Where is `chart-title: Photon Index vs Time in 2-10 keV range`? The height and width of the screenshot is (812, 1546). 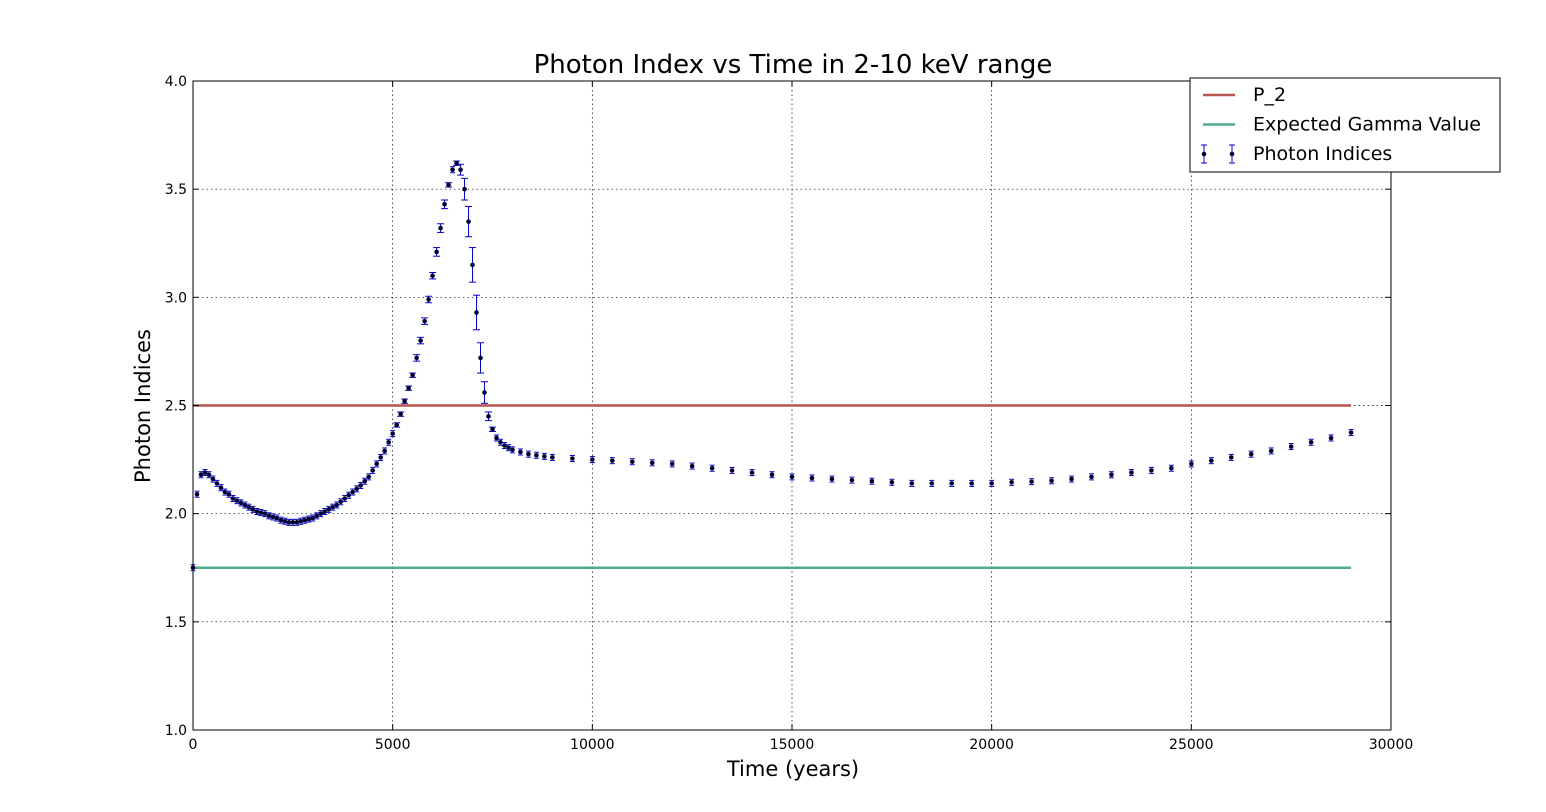 chart-title: Photon Index vs Time in 2-10 keV range is located at coordinates (793, 65).